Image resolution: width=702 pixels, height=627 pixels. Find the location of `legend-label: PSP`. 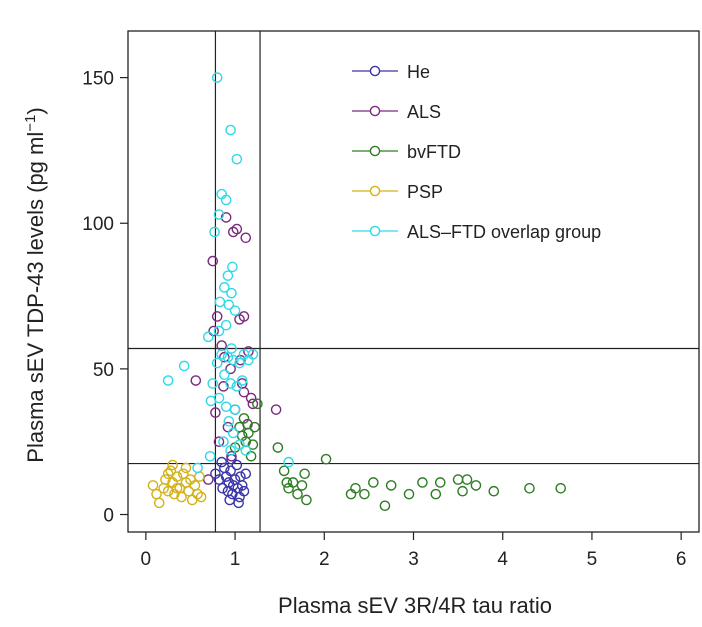

legend-label: PSP is located at coordinates (425, 192).